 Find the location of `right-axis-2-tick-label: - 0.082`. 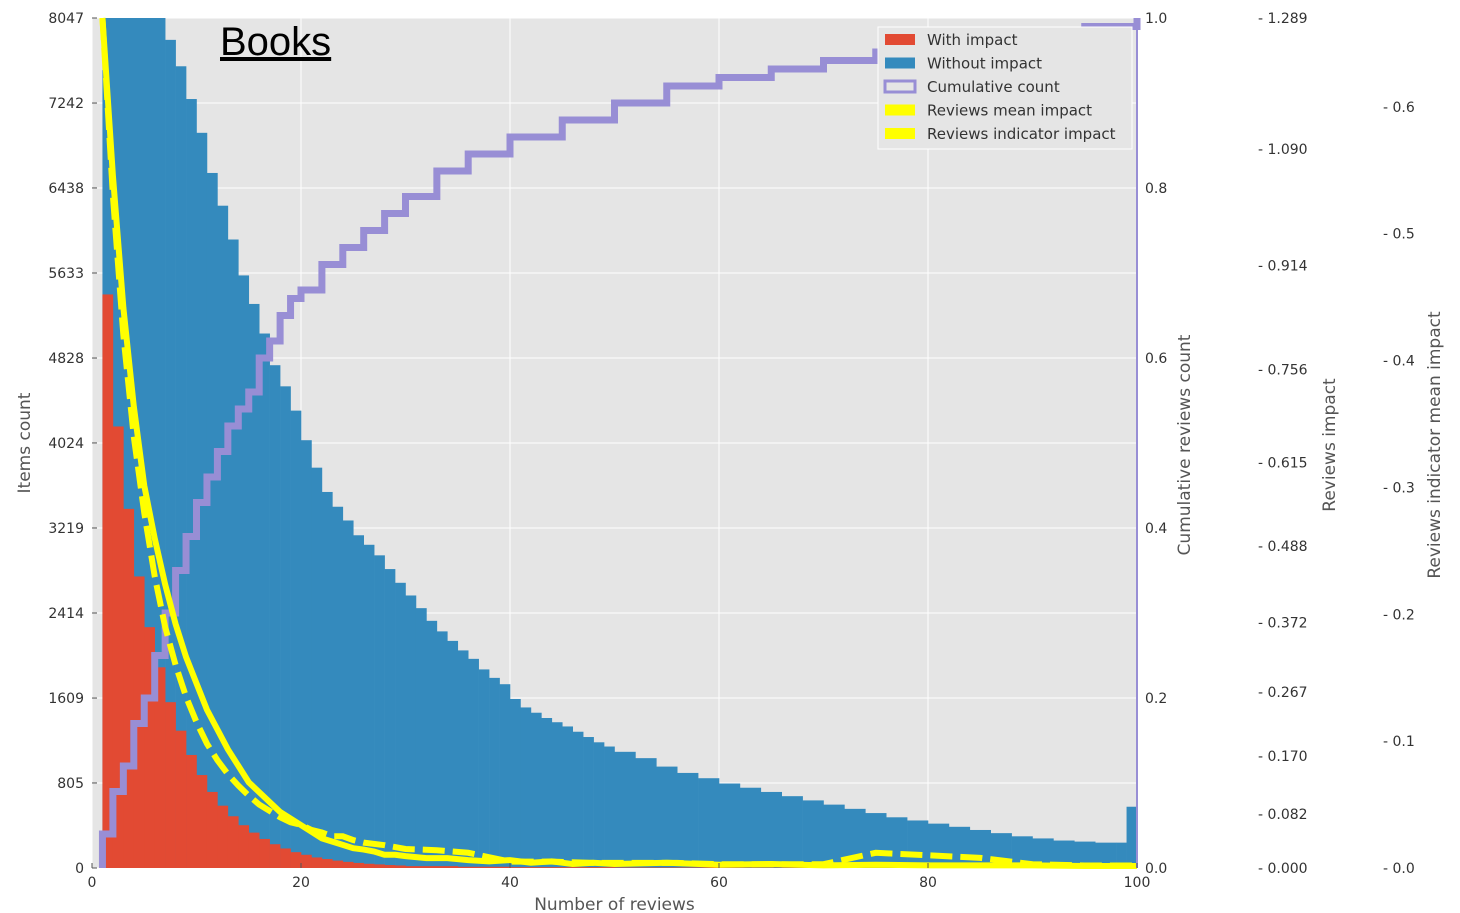

right-axis-2-tick-label: - 0.082 is located at coordinates (1283, 815).